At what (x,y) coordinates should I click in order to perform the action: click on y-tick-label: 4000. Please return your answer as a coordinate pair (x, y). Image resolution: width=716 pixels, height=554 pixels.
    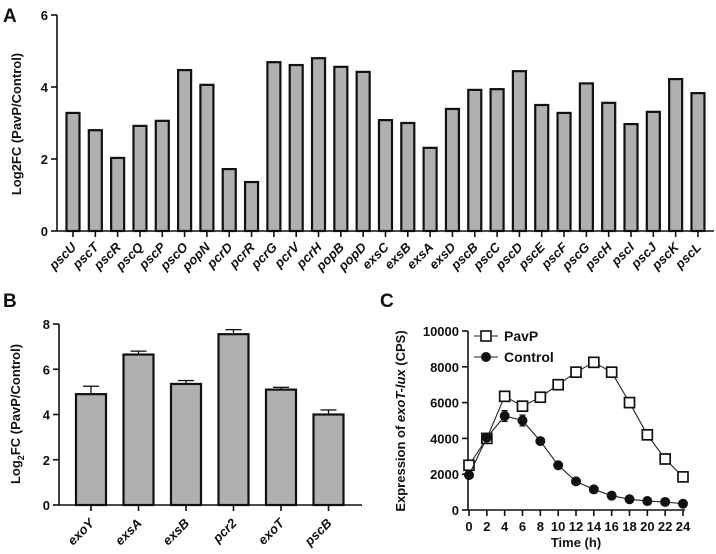
    Looking at the image, I should click on (444, 438).